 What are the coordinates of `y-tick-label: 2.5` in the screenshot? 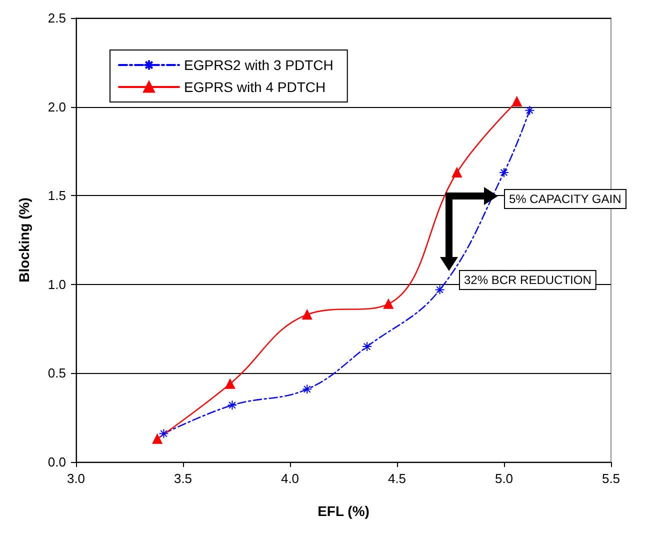 It's located at (57, 18).